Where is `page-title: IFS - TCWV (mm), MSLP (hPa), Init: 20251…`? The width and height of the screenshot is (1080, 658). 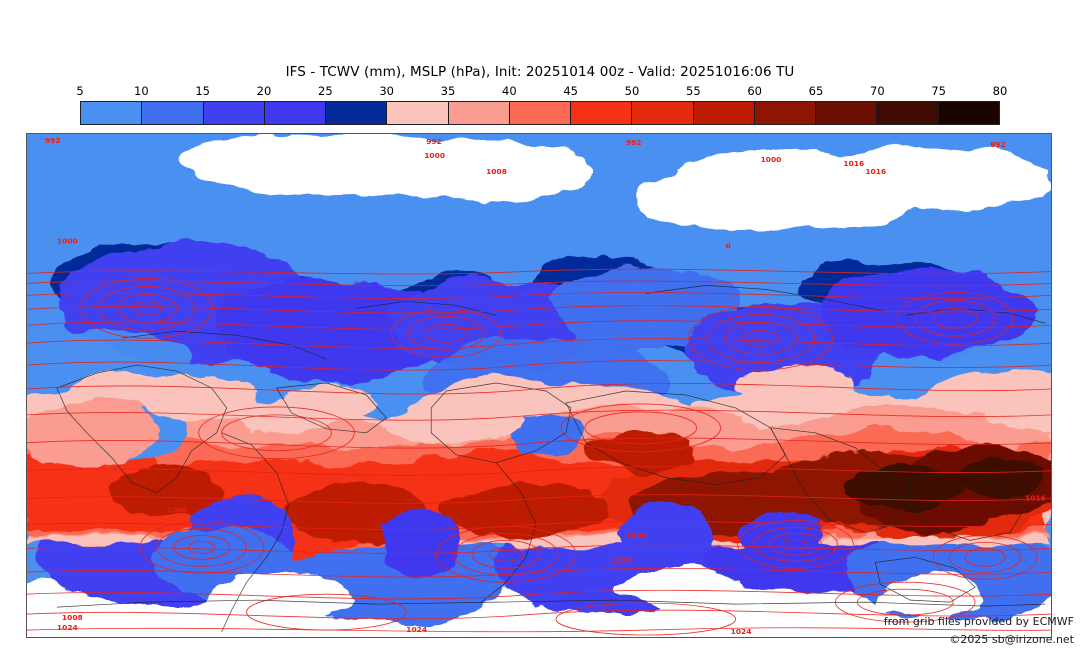
page-title: IFS - TCWV (mm), MSLP (hPa), Init: 20251… is located at coordinates (540, 72).